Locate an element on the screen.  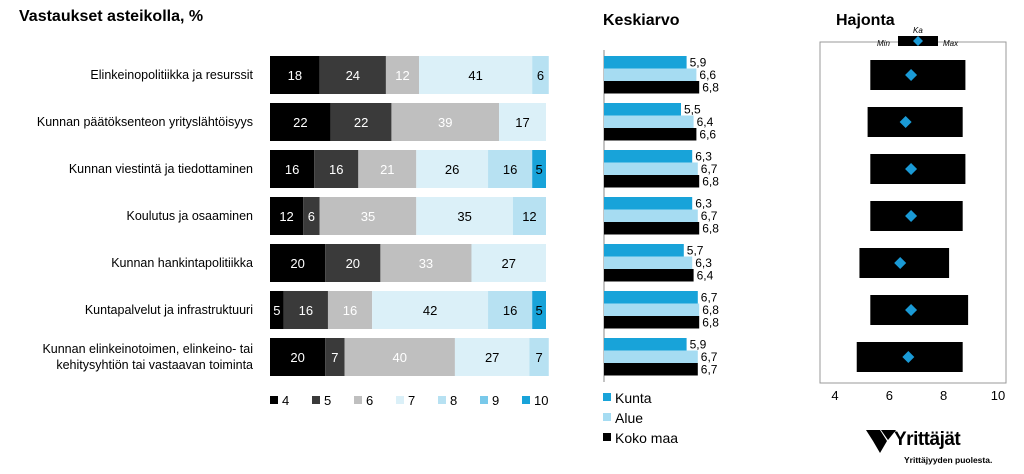
category-label: Kunnan viestintä ja tiedottaminen is located at coordinates (161, 169).